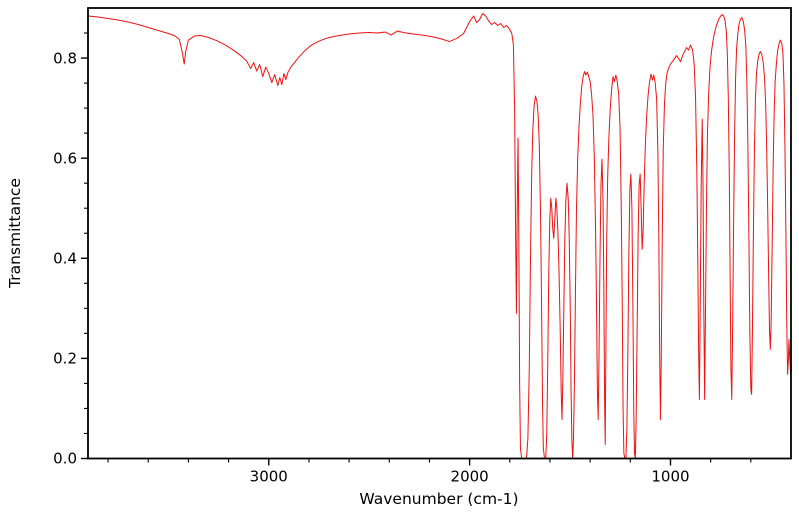  I want to click on y-tick-label: 0.6, so click(65, 158).